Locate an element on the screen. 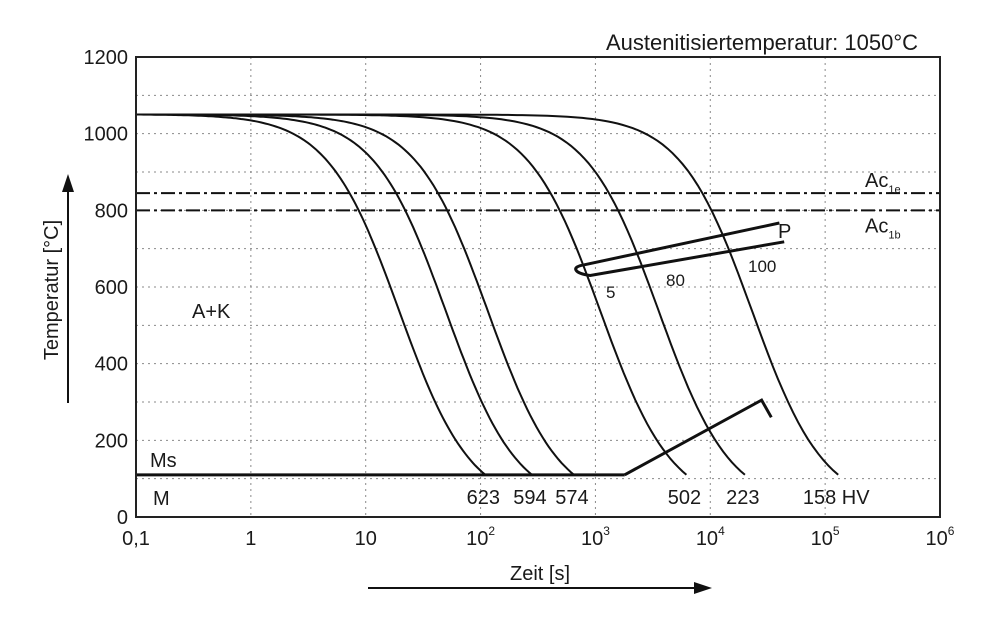 Image resolution: width=1000 pixels, height=618 pixels. y-tick-labels: 0 200 400 600 800 1000 1200 is located at coordinates (106, 288).